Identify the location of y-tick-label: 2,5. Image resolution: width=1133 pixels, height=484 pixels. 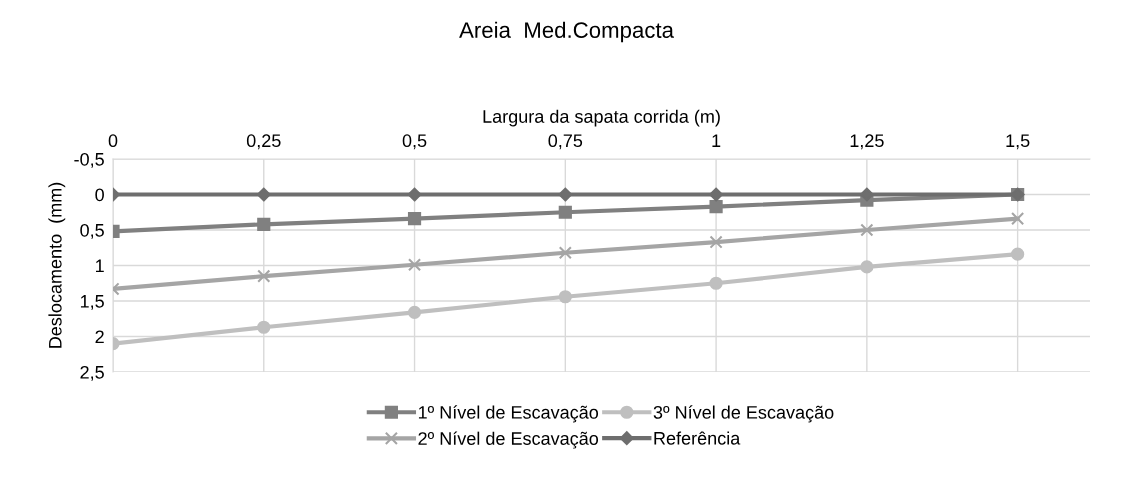
(92, 373).